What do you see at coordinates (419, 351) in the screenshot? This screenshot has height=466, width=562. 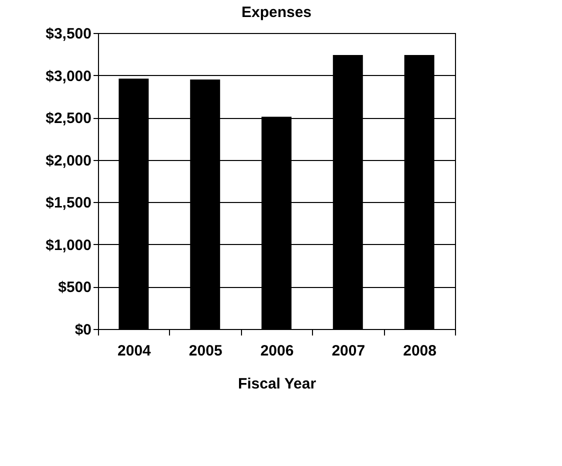 I see `x-tick-label: 2008` at bounding box center [419, 351].